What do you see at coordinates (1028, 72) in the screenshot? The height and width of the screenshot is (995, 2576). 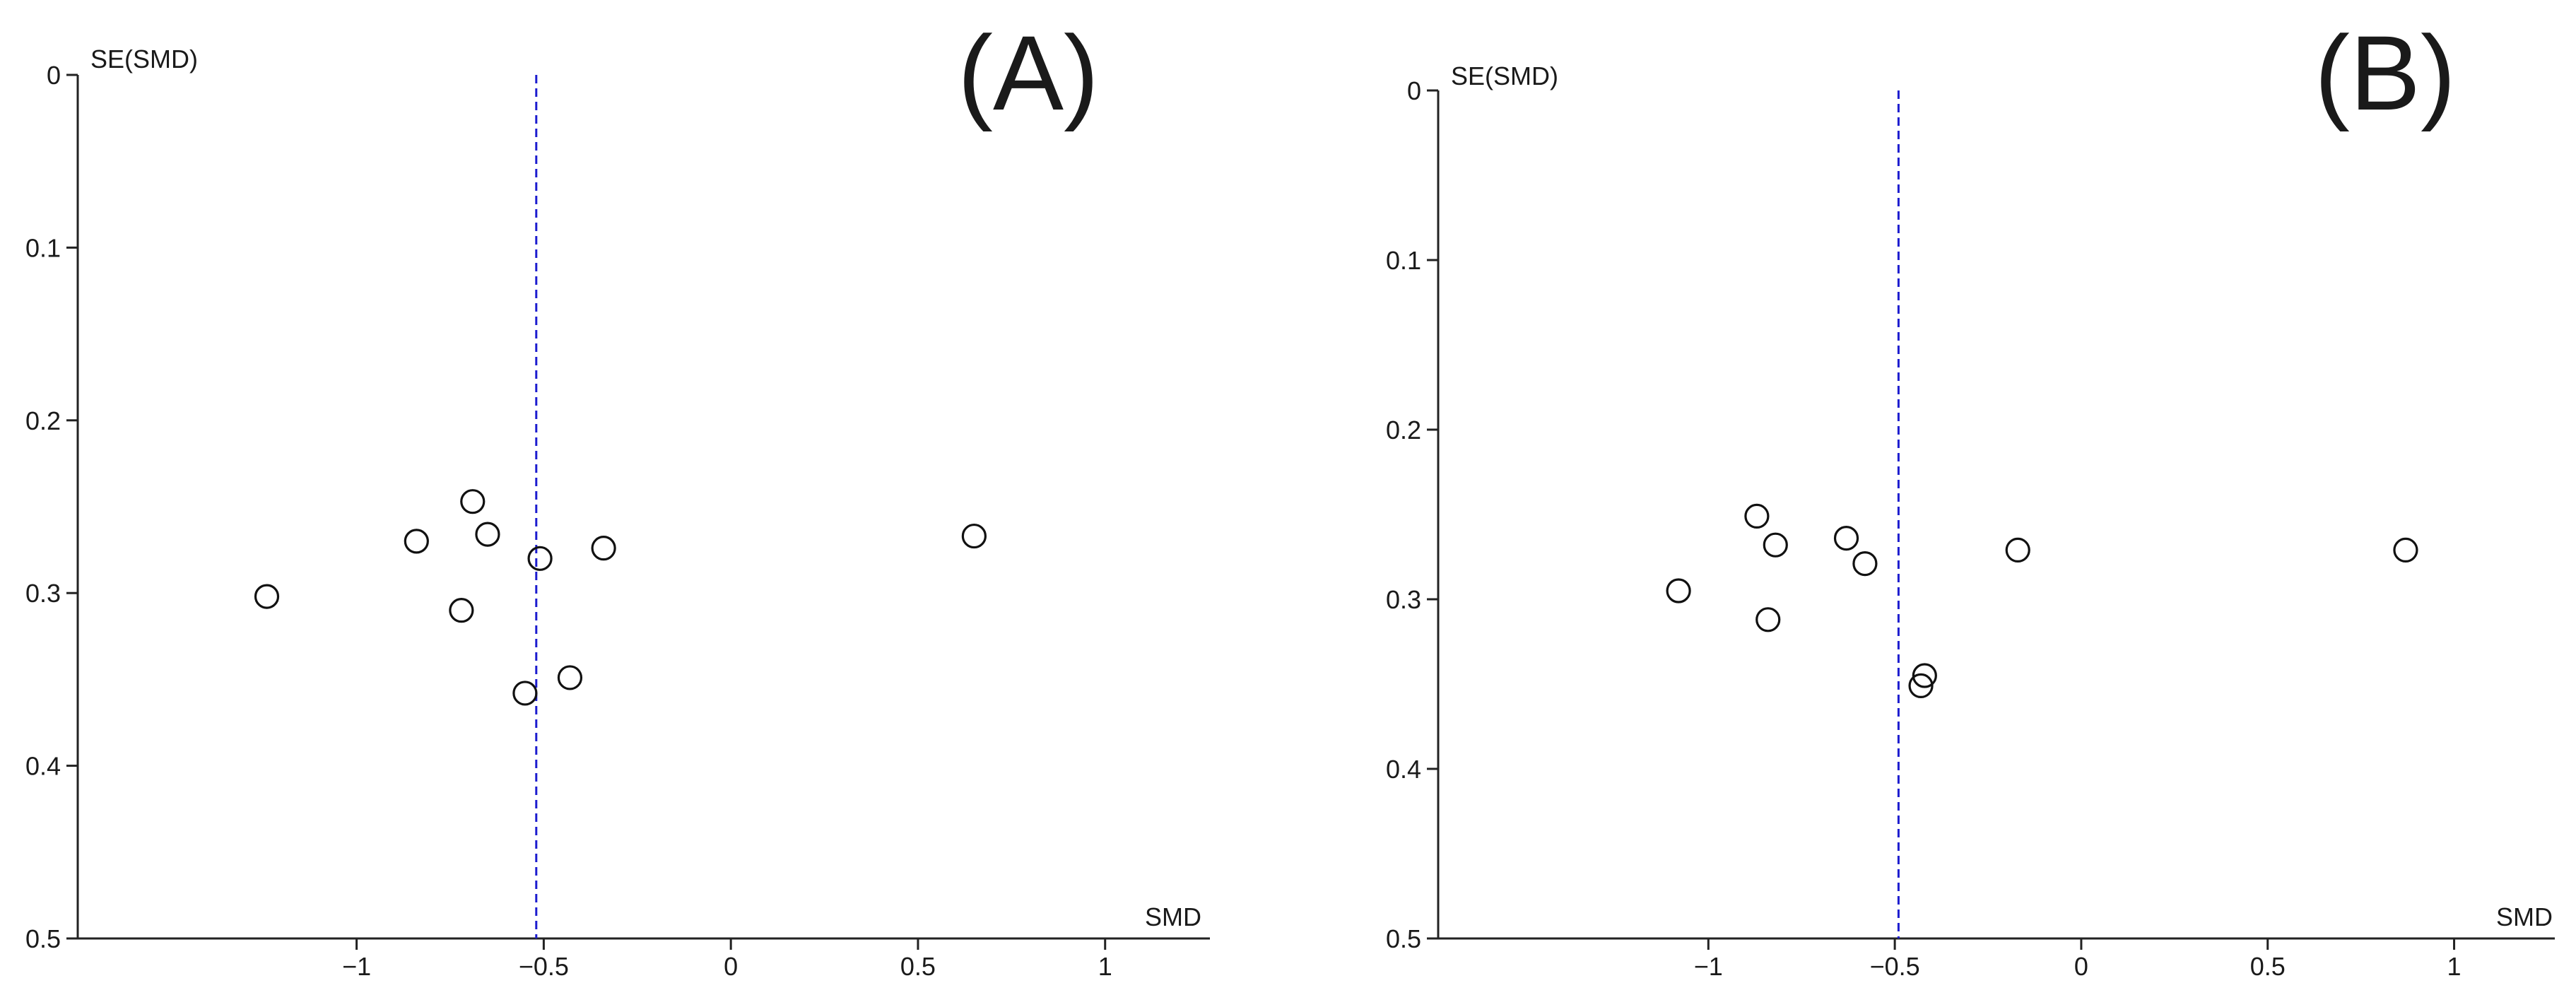 I see `panel-label: (A)` at bounding box center [1028, 72].